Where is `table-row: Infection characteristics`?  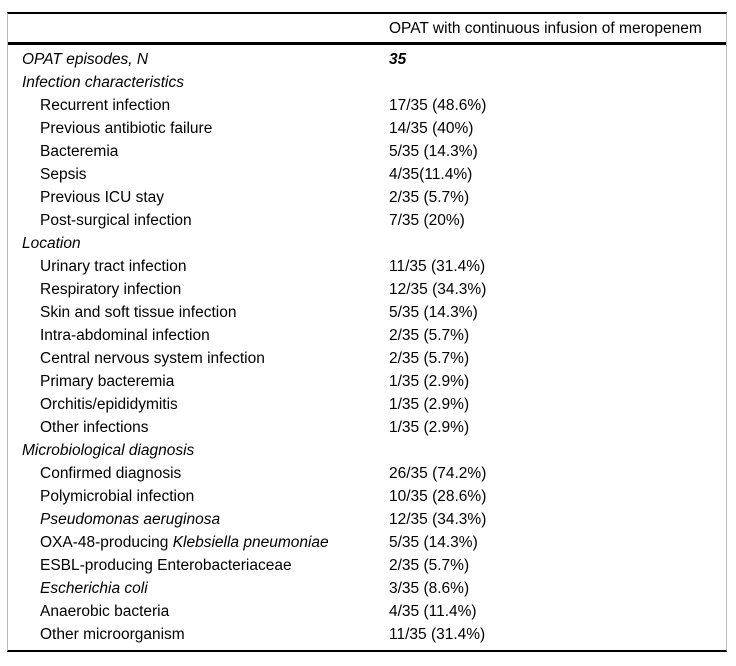
table-row: Infection characteristics is located at coordinates (367, 82).